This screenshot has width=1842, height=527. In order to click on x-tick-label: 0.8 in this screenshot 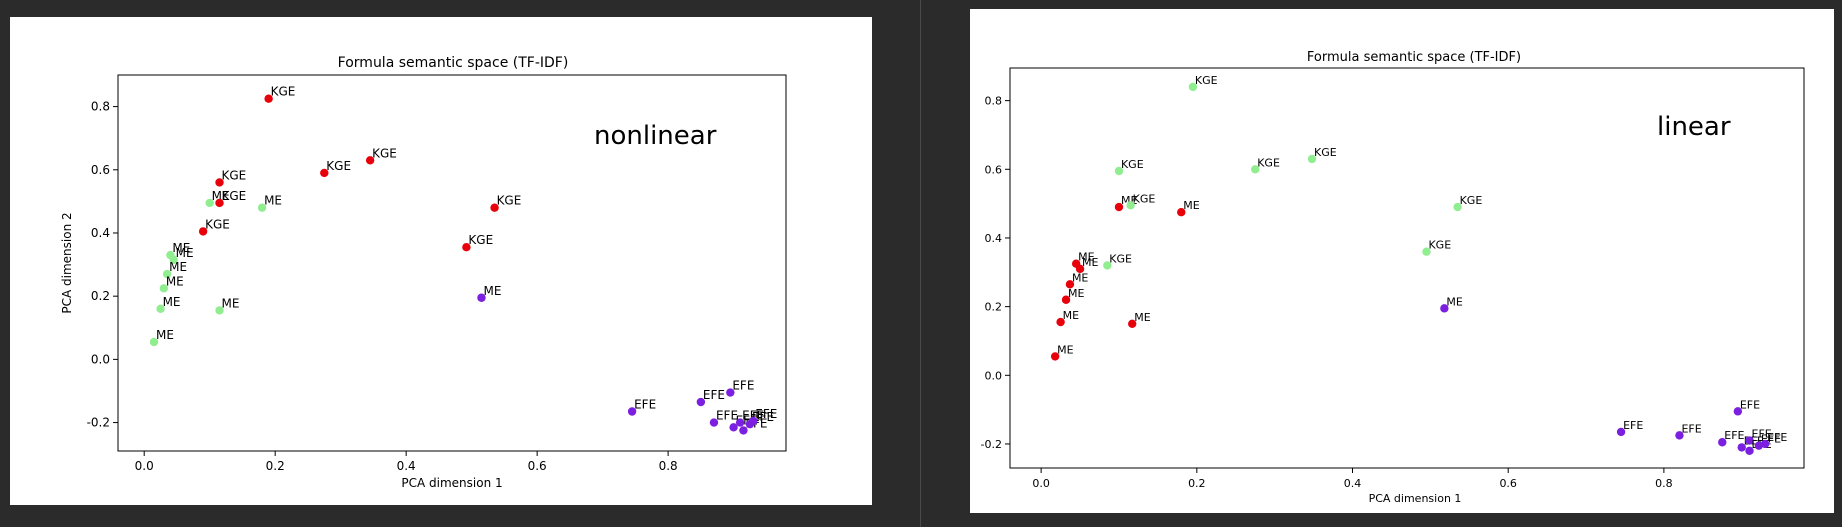, I will do `click(668, 466)`.